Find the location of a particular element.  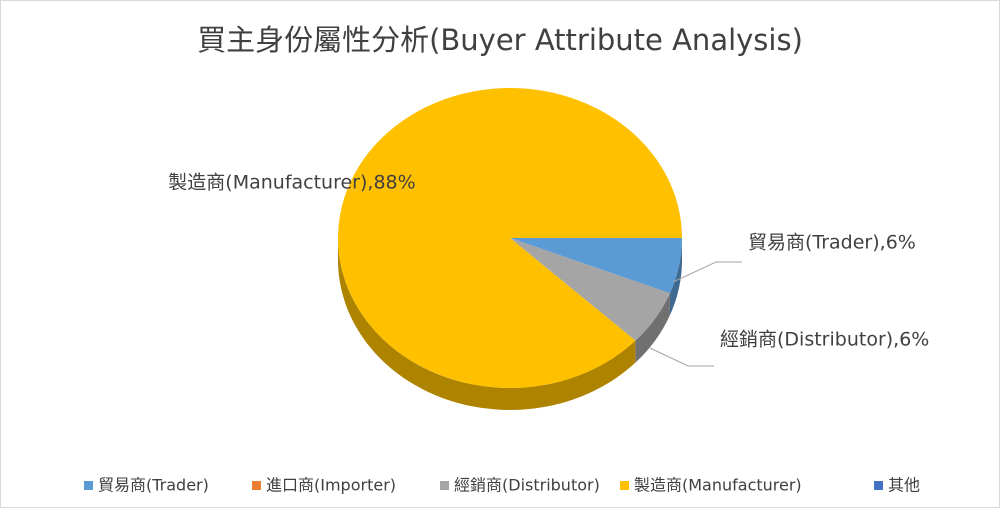

legend-label: 其他 is located at coordinates (904, 485).